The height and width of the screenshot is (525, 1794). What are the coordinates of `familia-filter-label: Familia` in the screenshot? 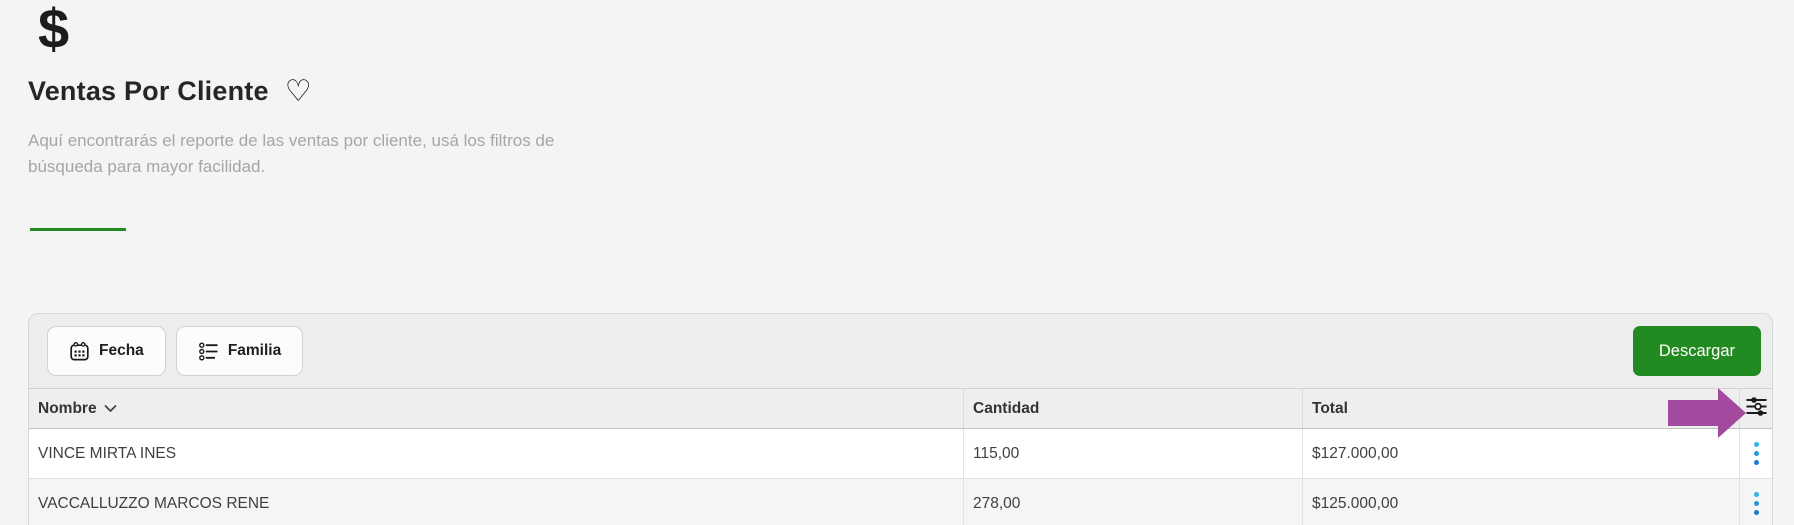 It's located at (254, 350).